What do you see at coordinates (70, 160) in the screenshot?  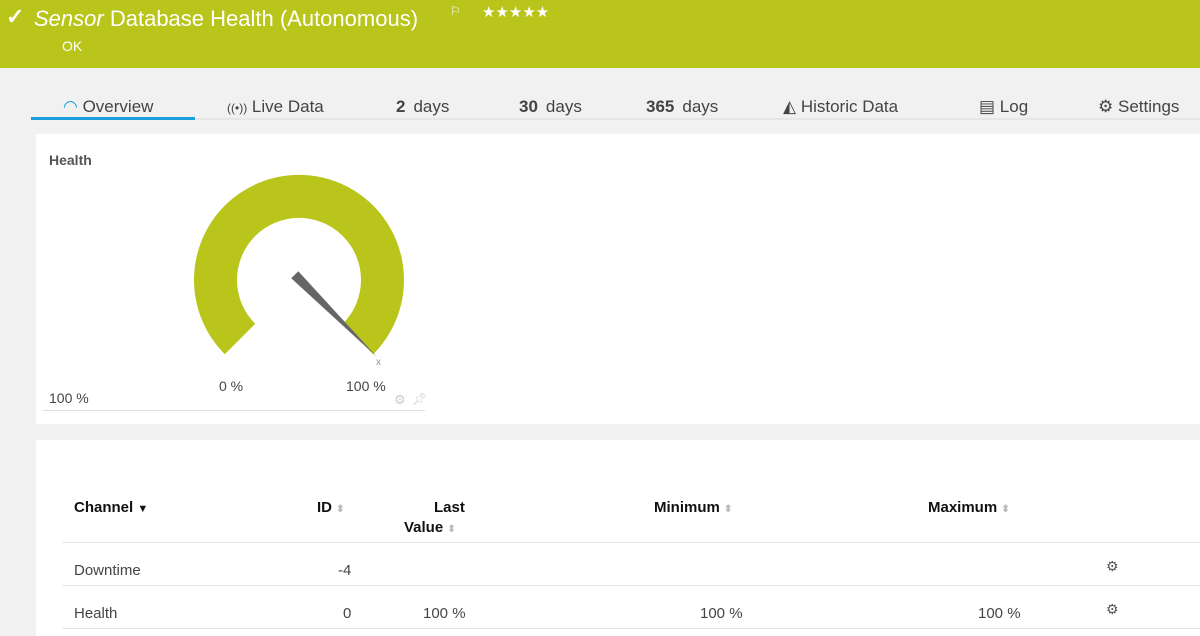 I see `gauge-title: Health` at bounding box center [70, 160].